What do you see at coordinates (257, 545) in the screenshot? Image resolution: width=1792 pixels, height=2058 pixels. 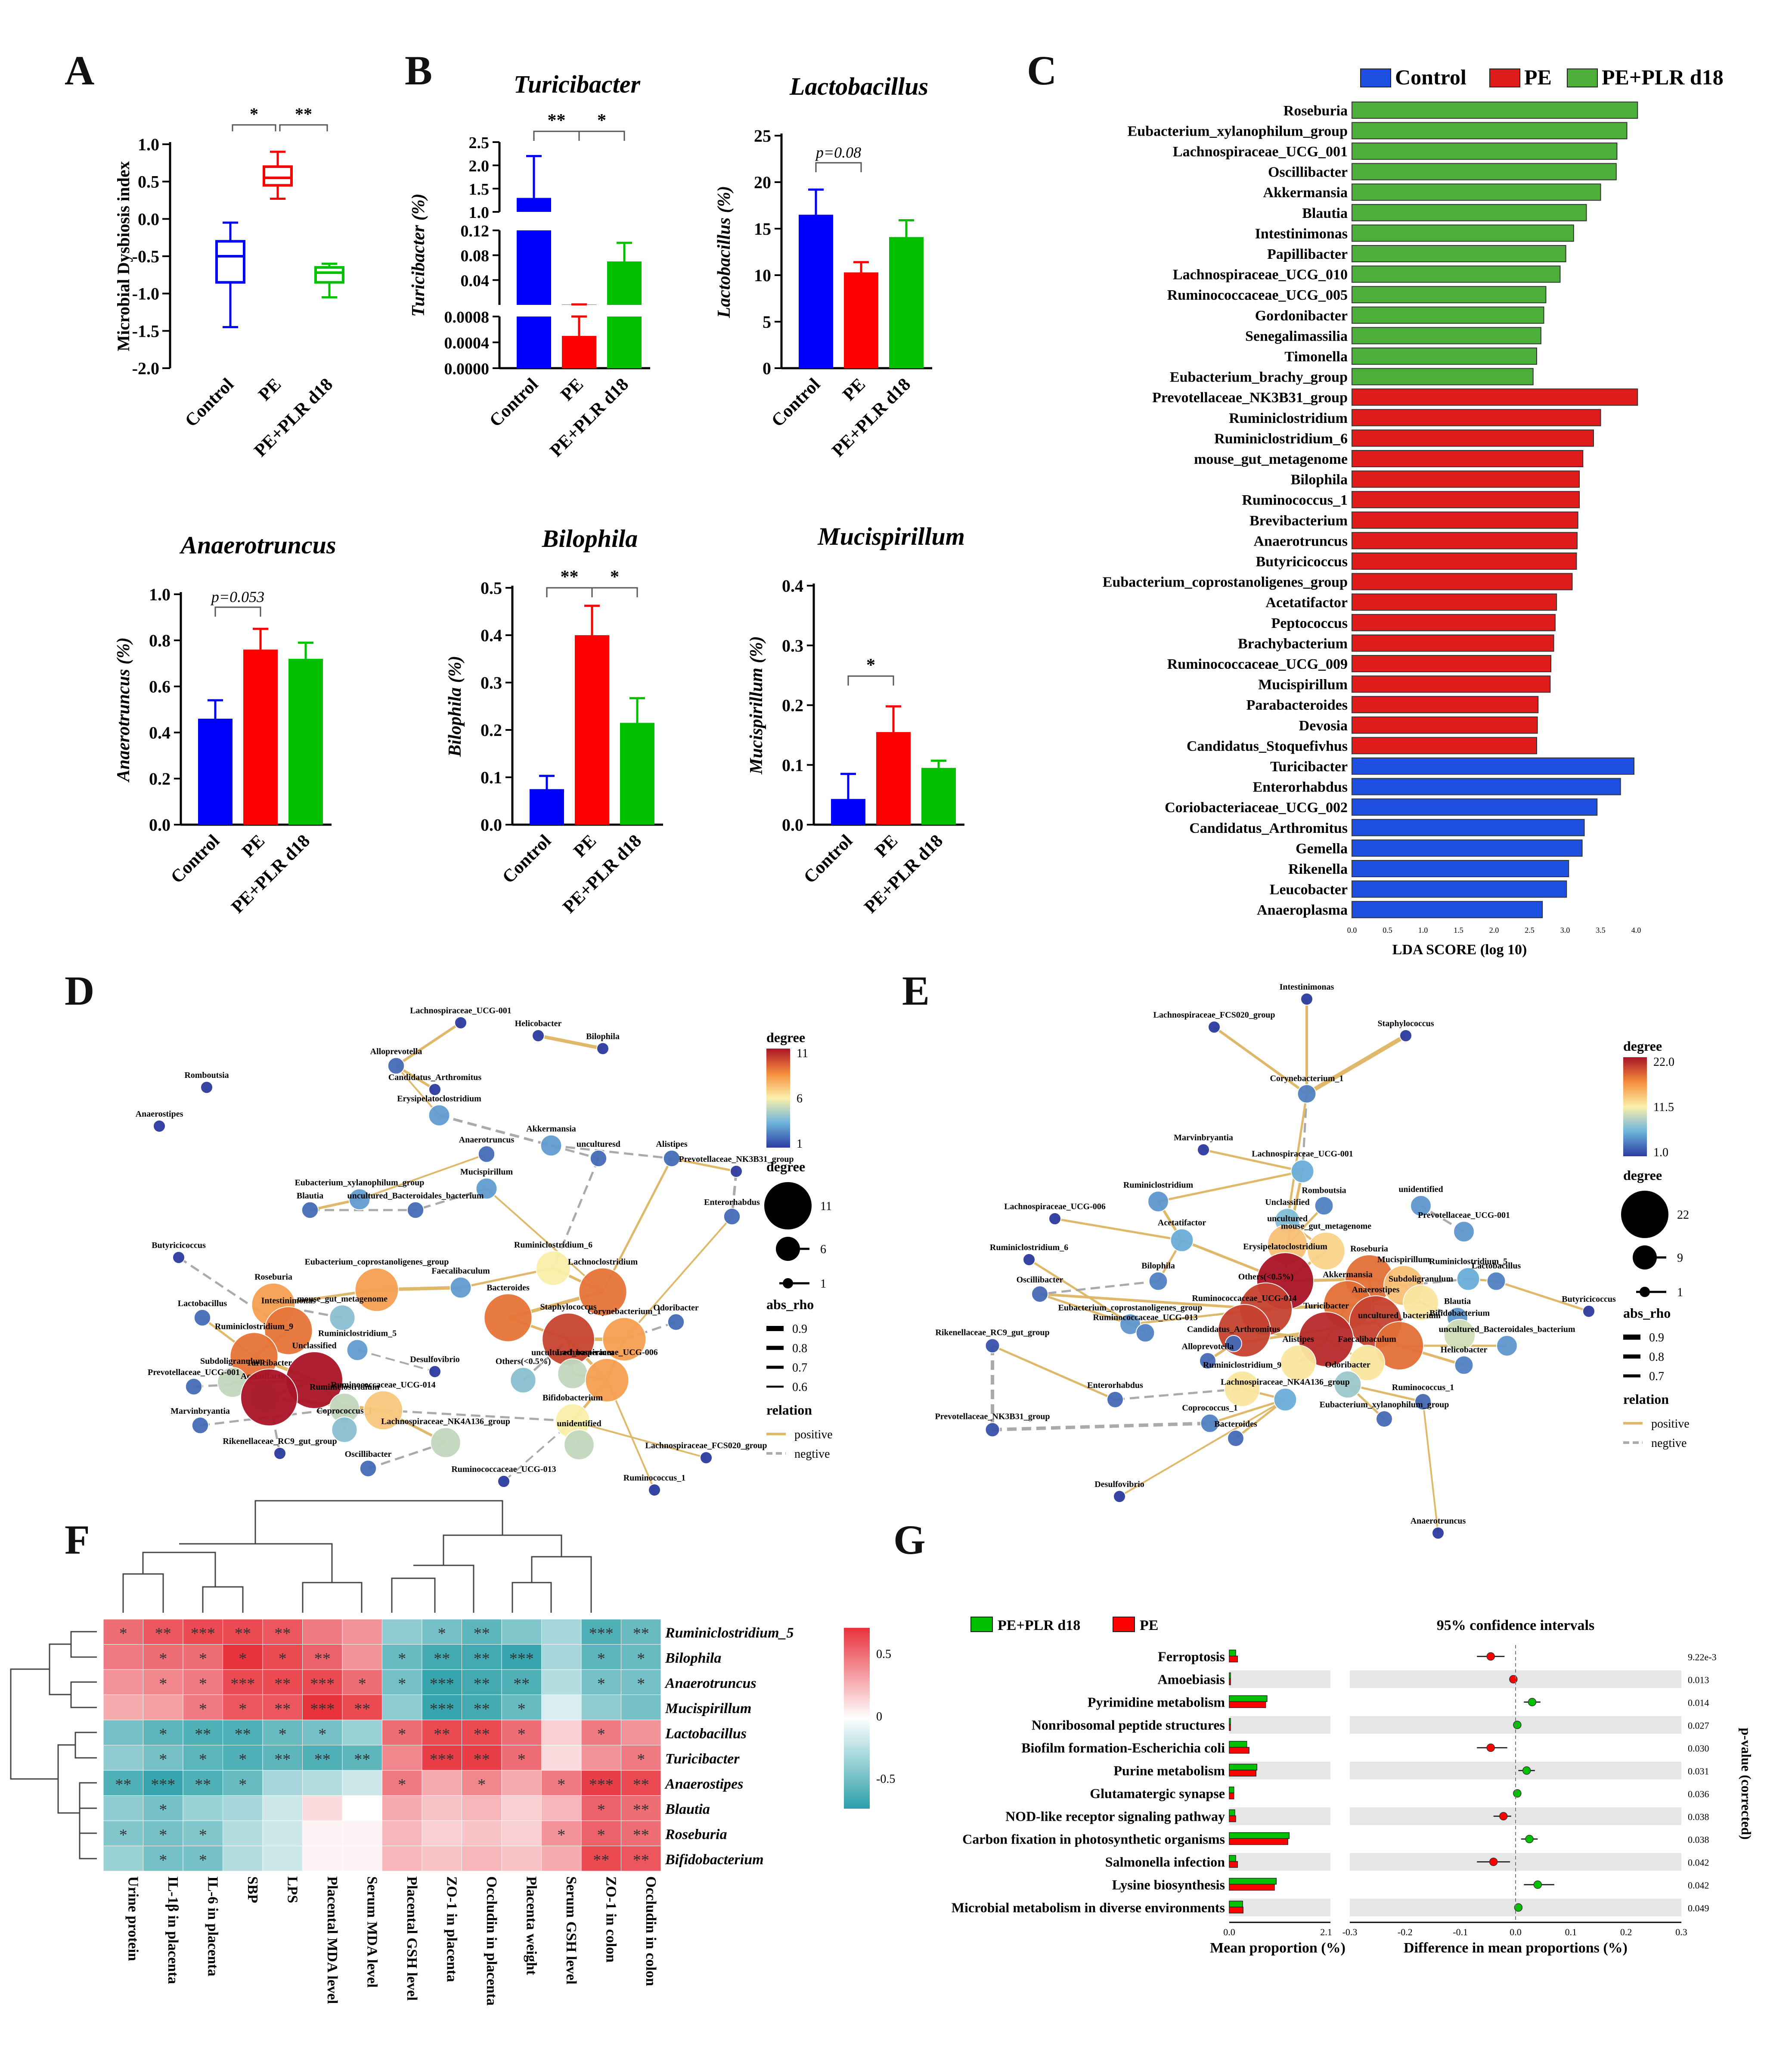 I see `chart-title: Anaerotruncus` at bounding box center [257, 545].